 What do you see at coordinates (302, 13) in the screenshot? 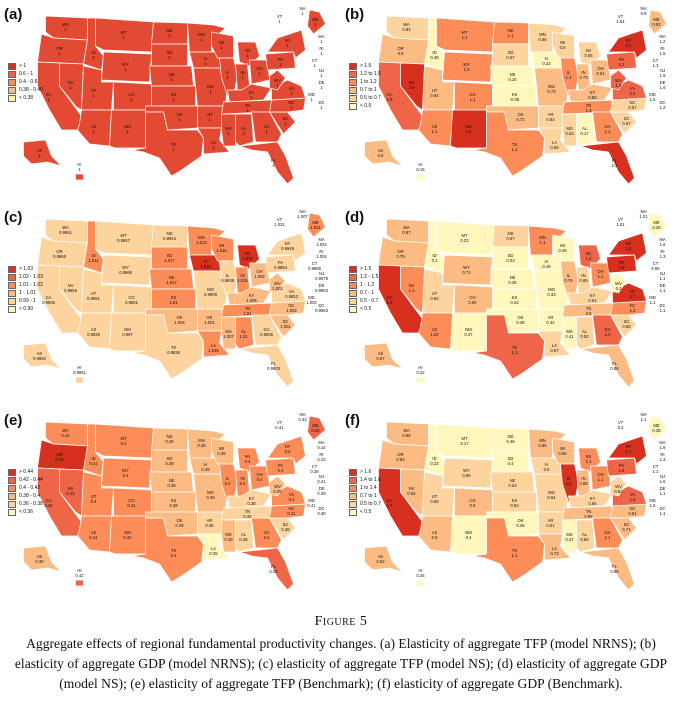
I see `small-state-value-nh: 1` at bounding box center [302, 13].